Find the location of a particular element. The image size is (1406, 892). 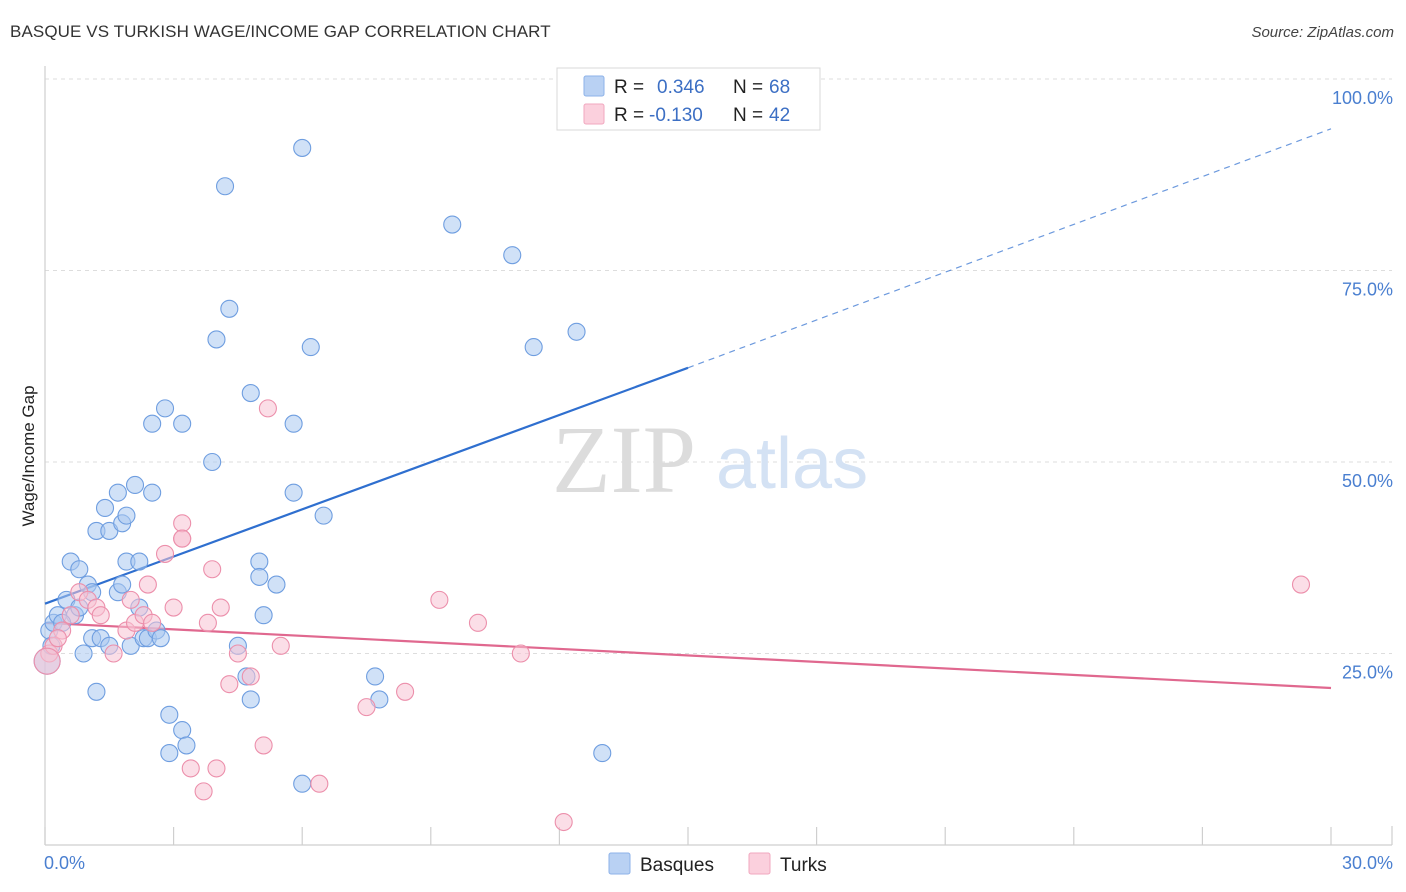

y-tick-label-100: 100.0% is located at coordinates (1362, 98).